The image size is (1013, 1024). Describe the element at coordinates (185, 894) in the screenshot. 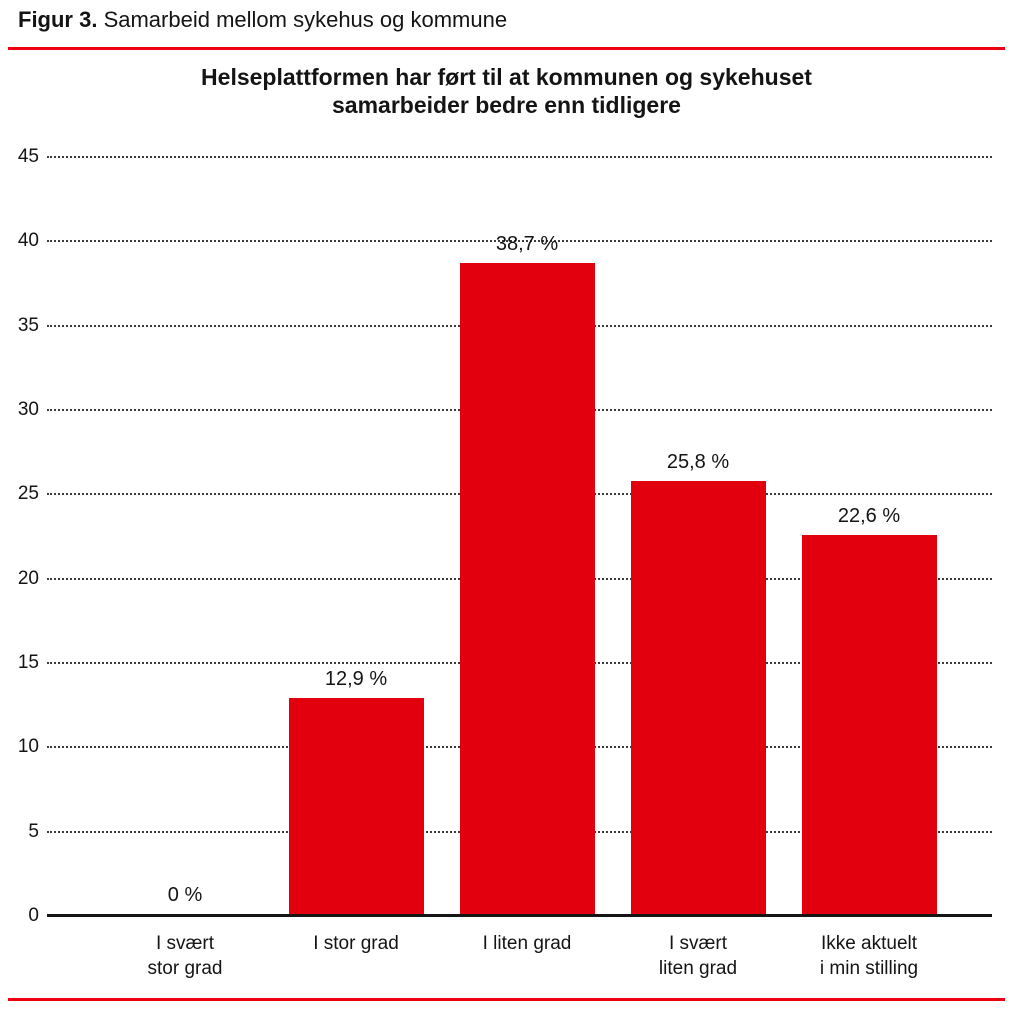

I see `bar-value-label-1: 0 %` at that location.